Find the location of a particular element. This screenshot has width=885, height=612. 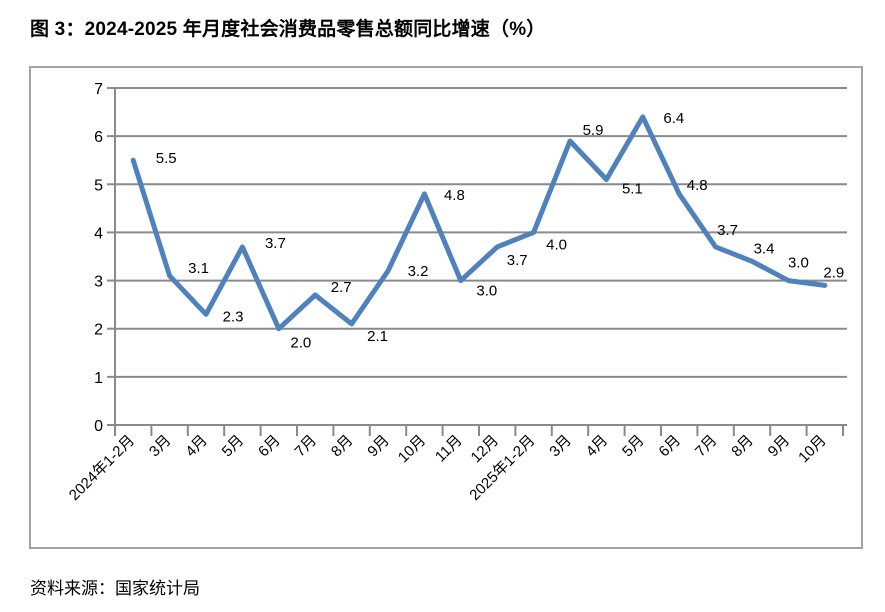

data-label-11: 4.0 is located at coordinates (556, 244).